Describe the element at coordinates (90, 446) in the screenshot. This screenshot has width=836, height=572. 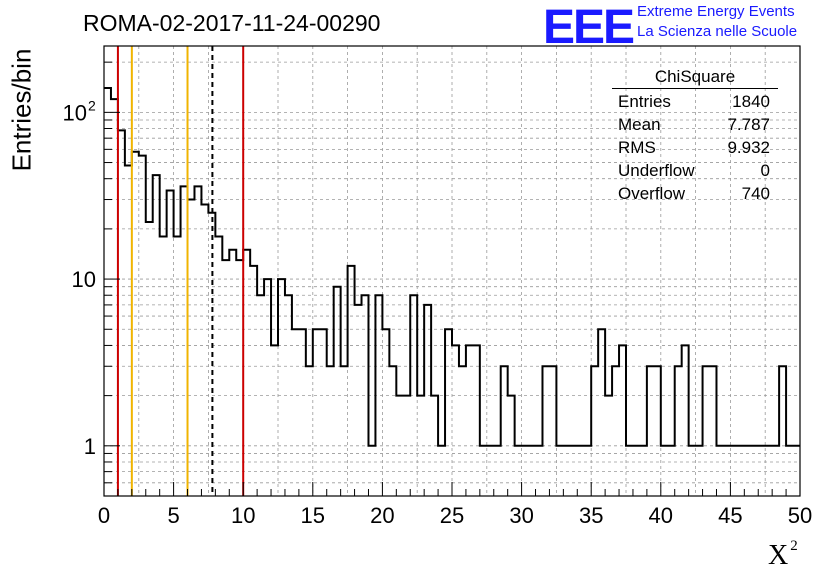
I see `y-tick-label: 1` at that location.